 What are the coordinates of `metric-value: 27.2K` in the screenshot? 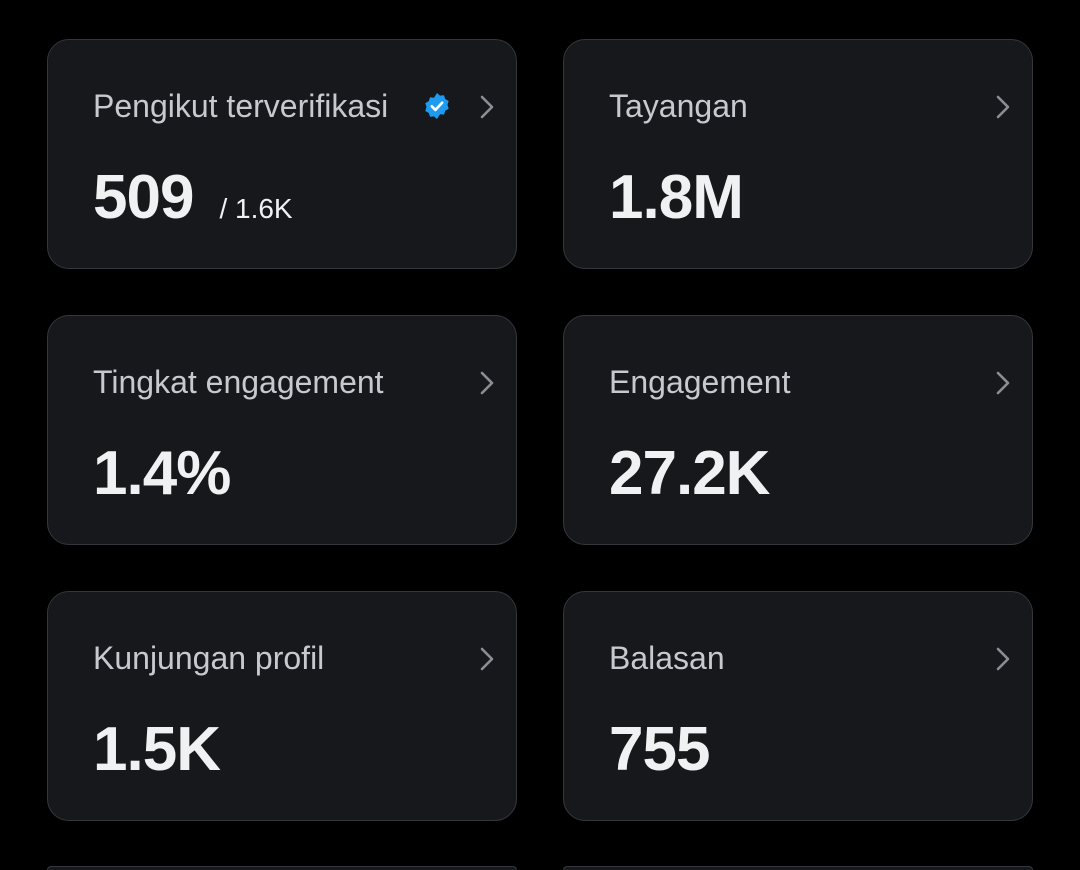 It's located at (689, 473).